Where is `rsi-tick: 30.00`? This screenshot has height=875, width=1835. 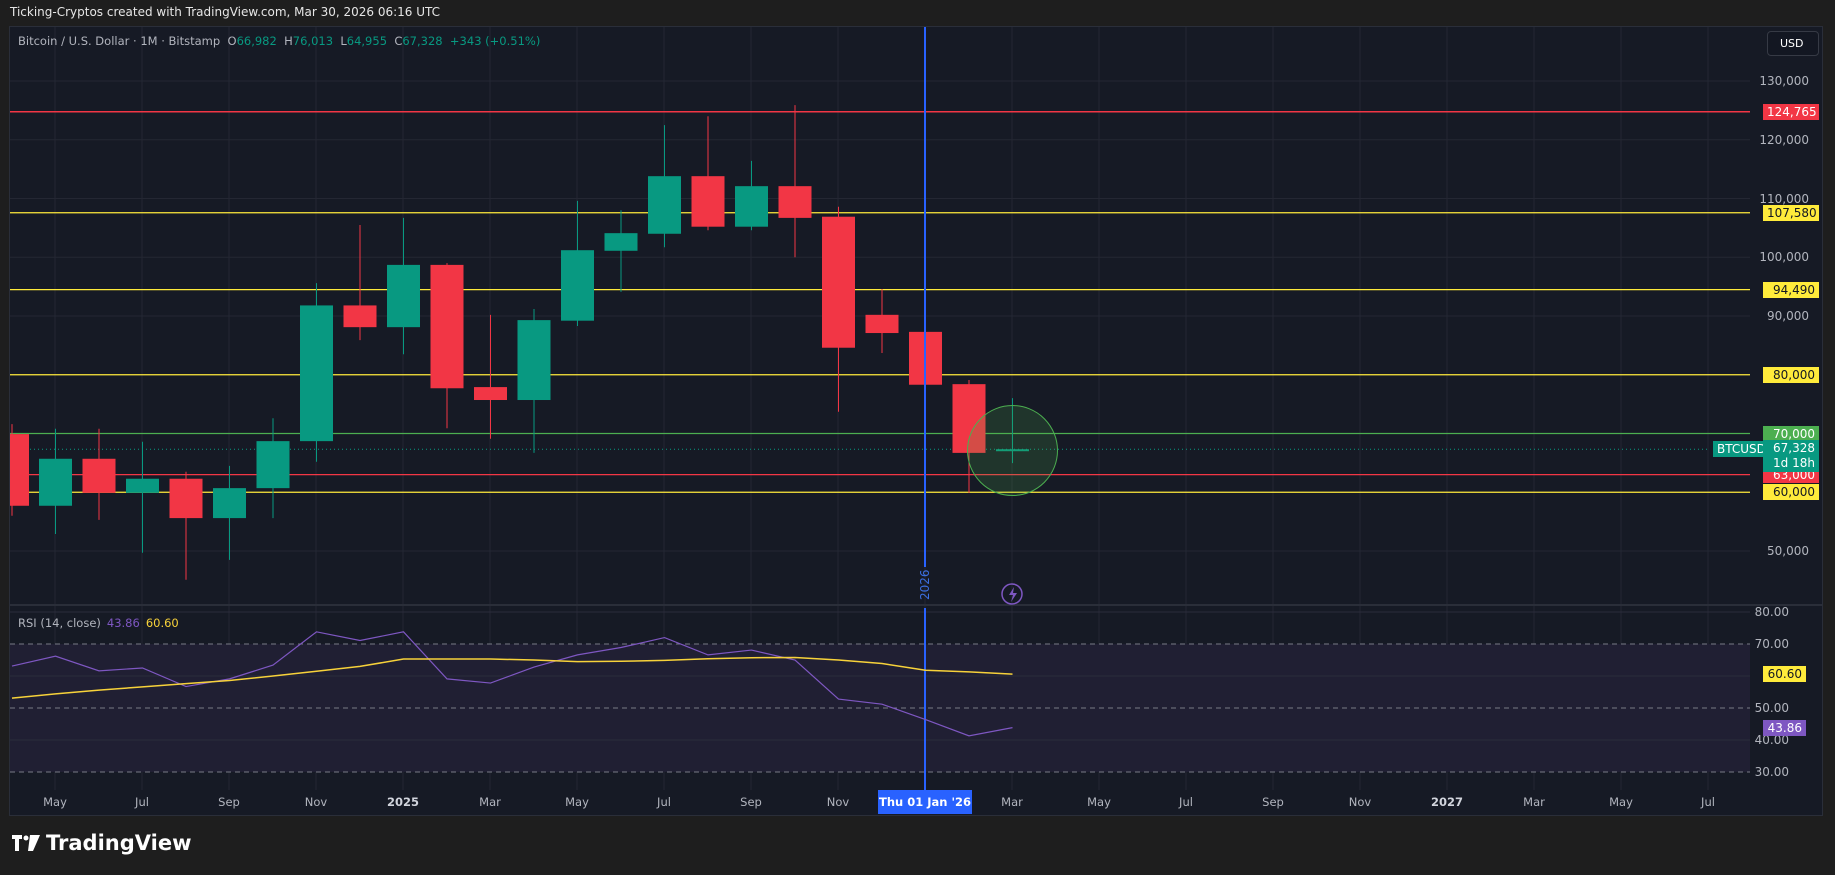
rsi-tick: 30.00 is located at coordinates (1771, 772).